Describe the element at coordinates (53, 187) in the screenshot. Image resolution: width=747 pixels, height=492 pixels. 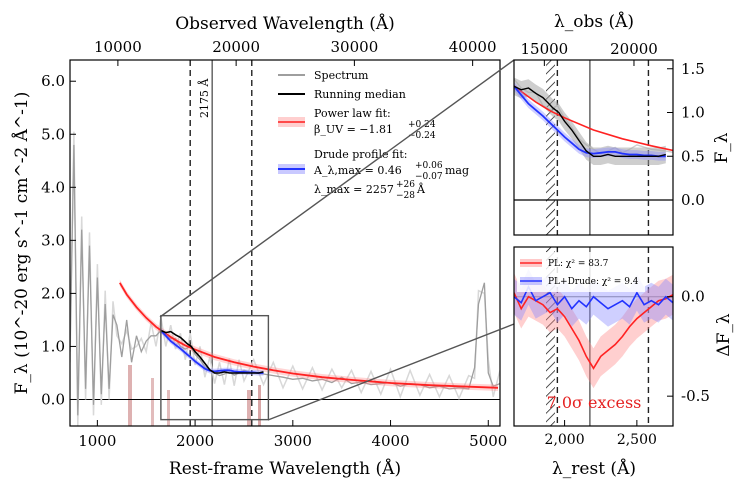
I see `y-tick-label: 4.0` at that location.